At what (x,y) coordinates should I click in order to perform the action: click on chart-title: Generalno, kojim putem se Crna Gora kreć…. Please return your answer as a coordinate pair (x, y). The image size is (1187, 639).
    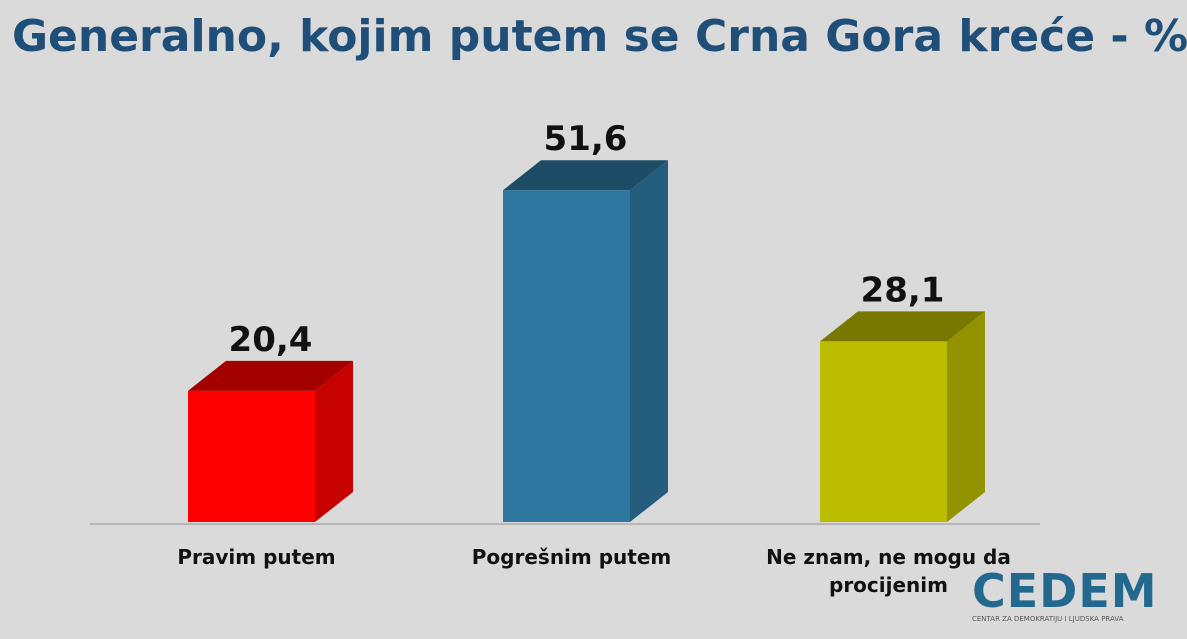
    Looking at the image, I should click on (599, 36).